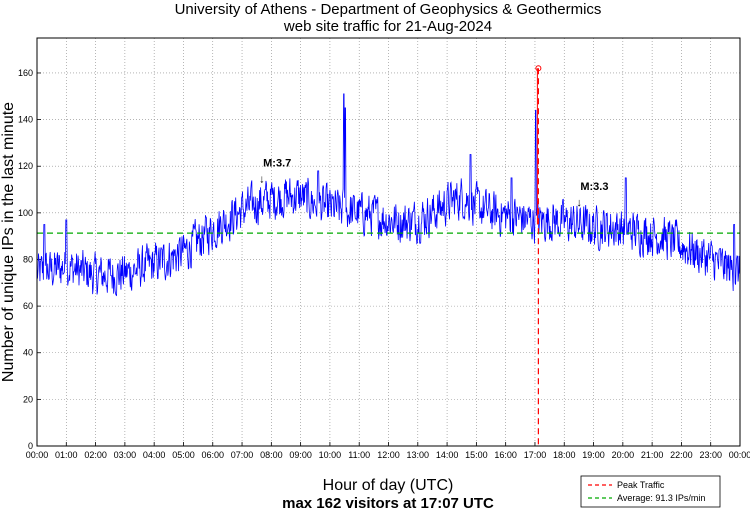 Image resolution: width=750 pixels, height=511 pixels. I want to click on legend-box, so click(650, 491).